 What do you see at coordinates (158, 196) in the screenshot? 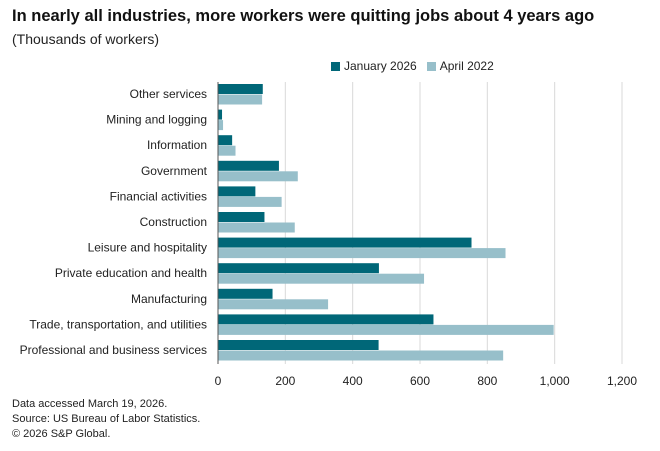
I see `category-label-4: Financial activities` at bounding box center [158, 196].